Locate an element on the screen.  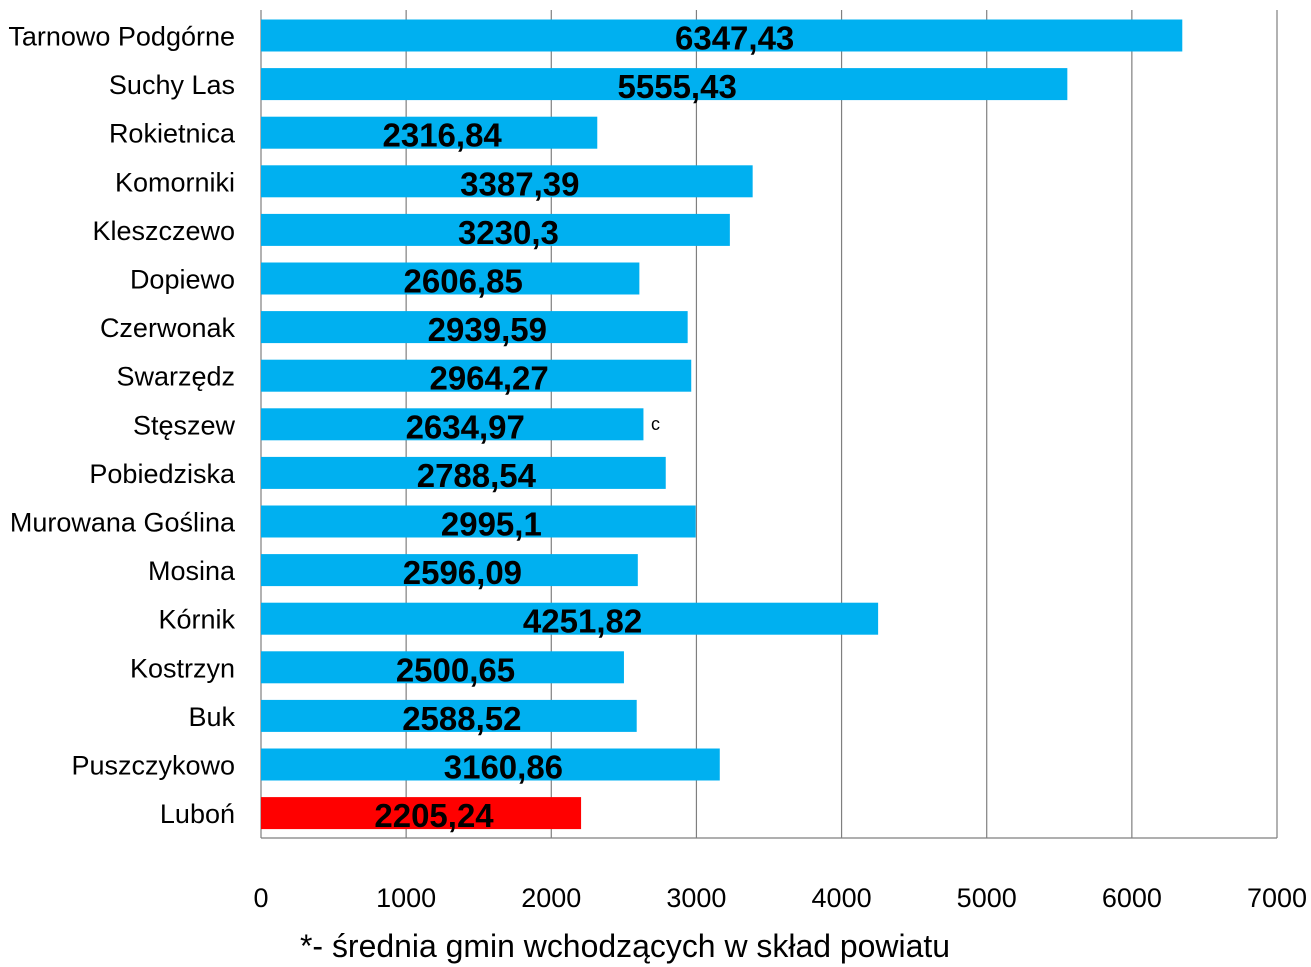
x-tick-label: 2000 is located at coordinates (551, 898).